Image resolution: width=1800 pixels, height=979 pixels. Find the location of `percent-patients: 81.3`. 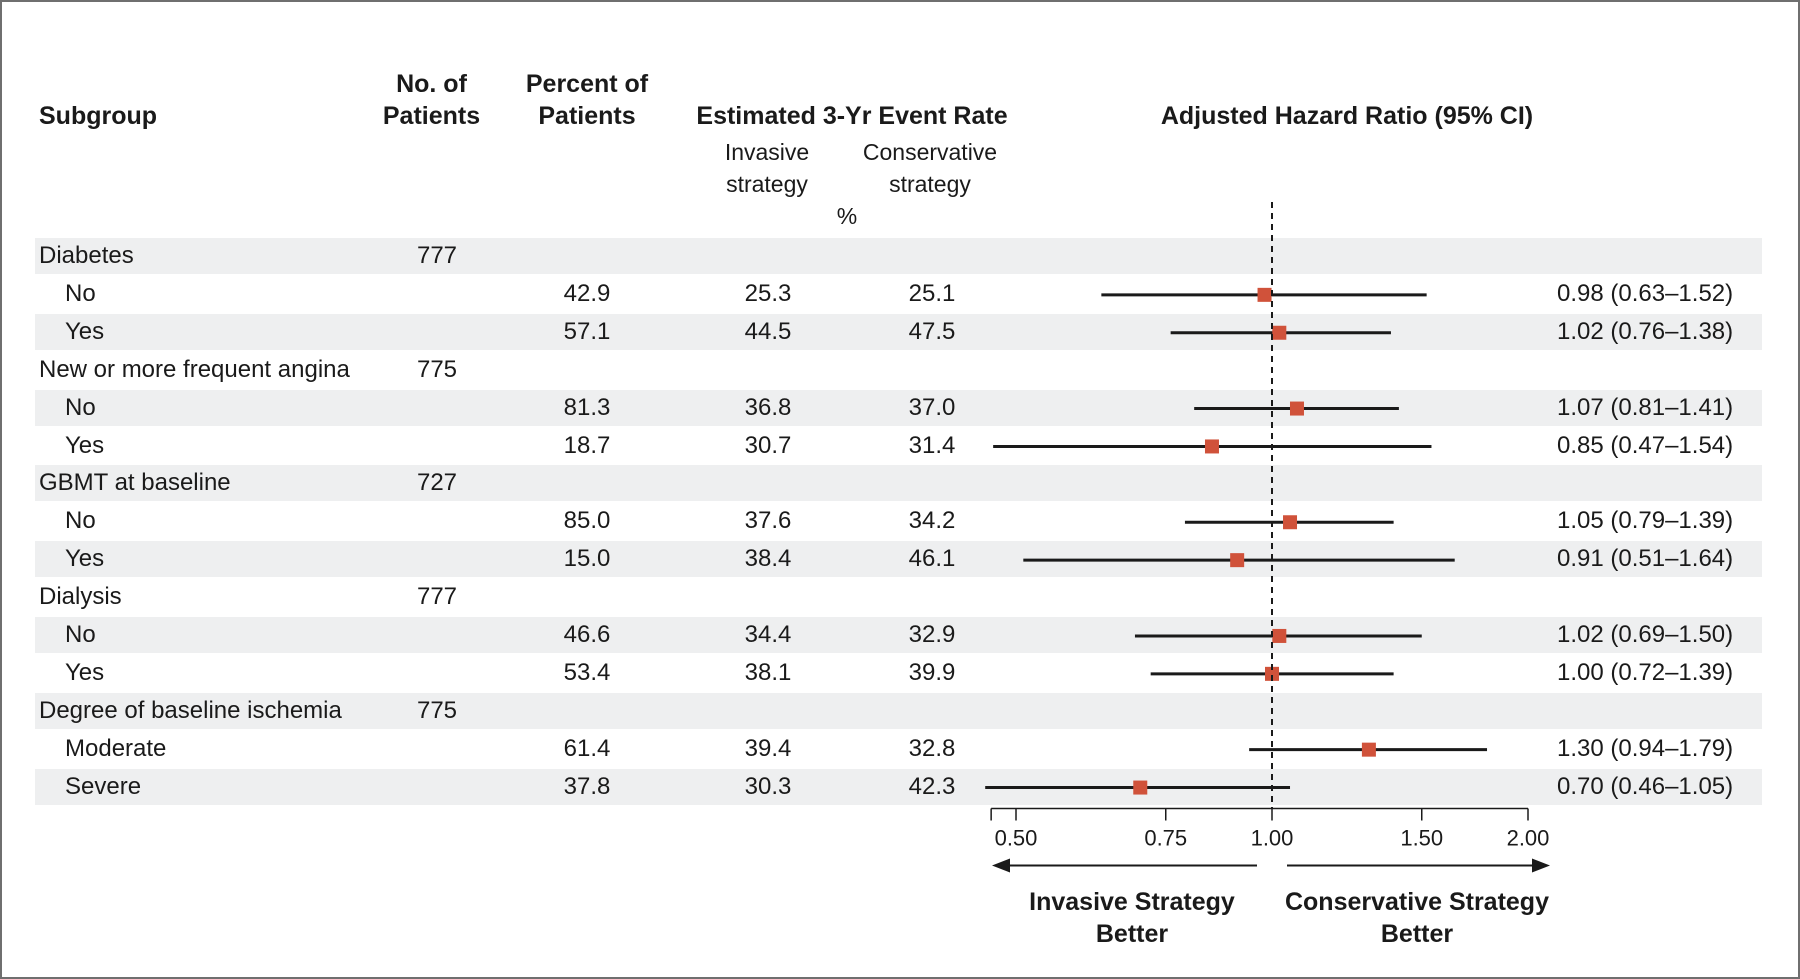

percent-patients: 81.3 is located at coordinates (587, 407).